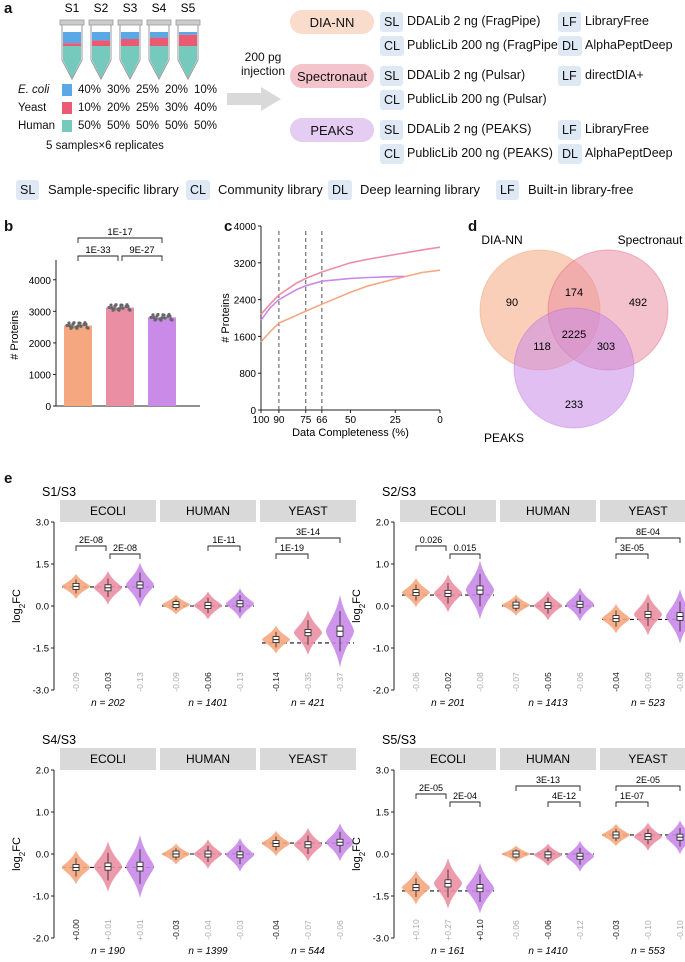 This screenshot has width=685, height=962. What do you see at coordinates (350, 306) in the screenshot?
I see `line-dia-nn` at bounding box center [350, 306].